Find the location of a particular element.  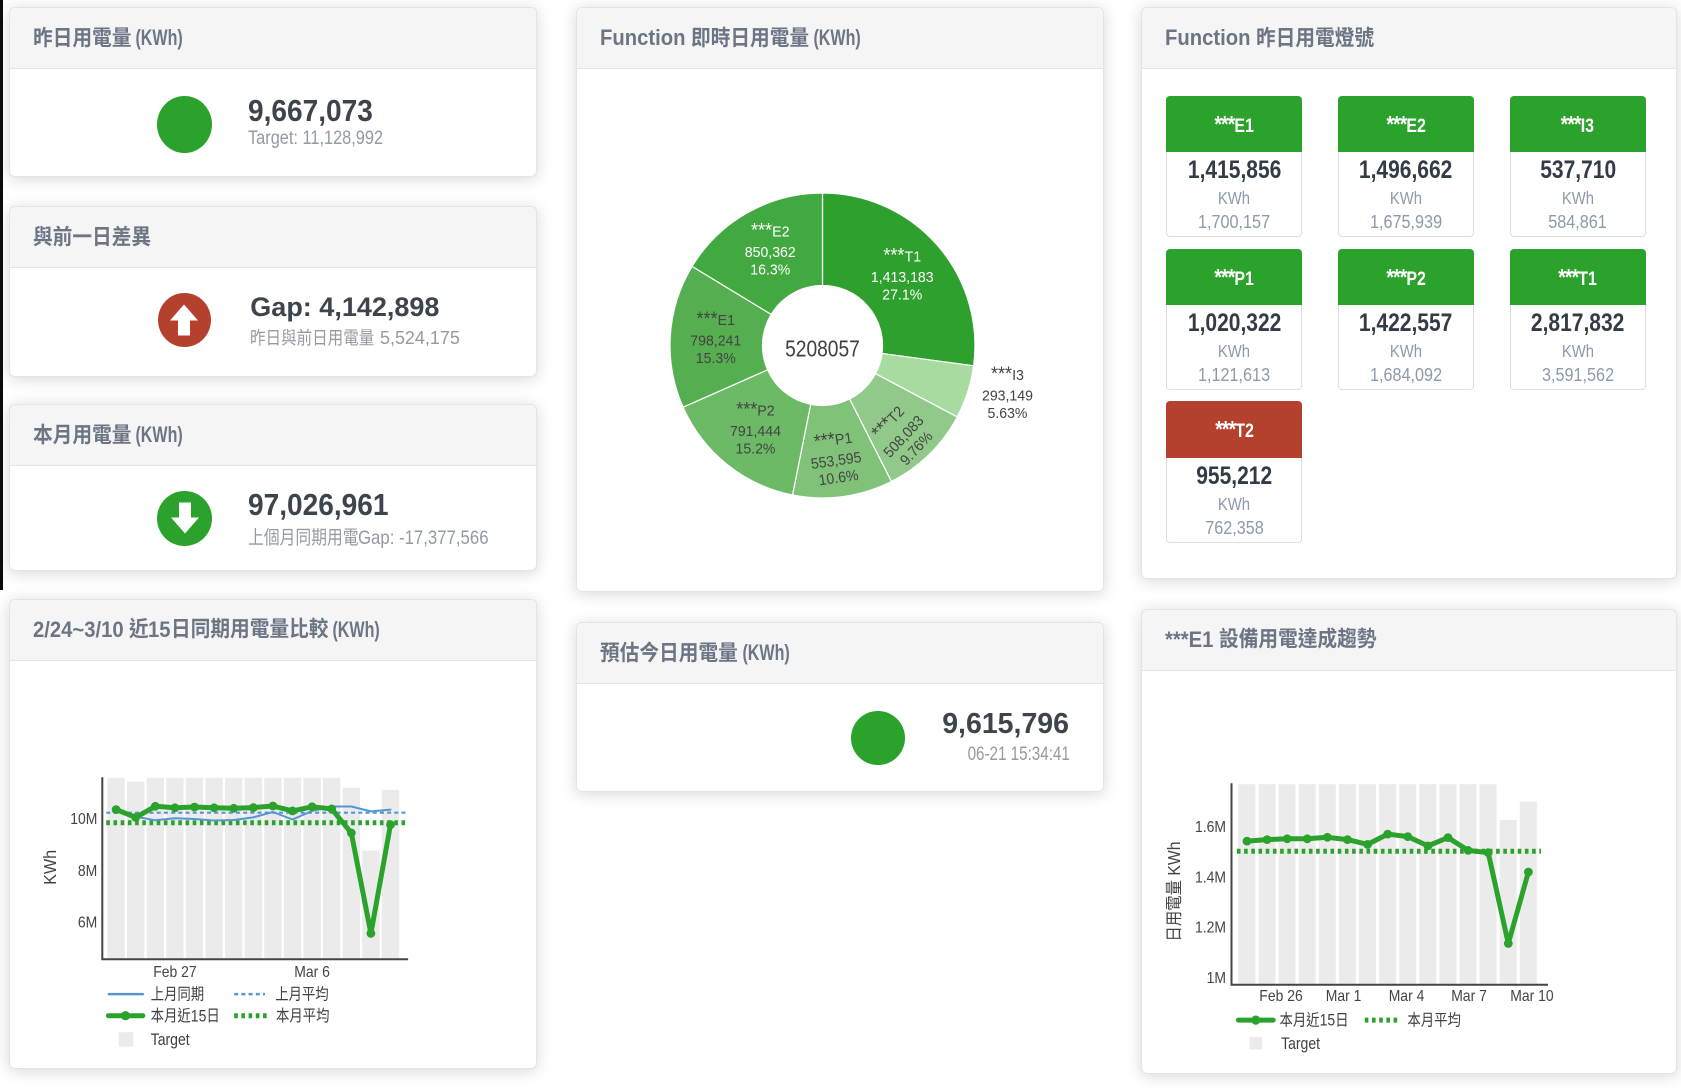

svg-text: Feb 26 is located at coordinates (1280, 996).